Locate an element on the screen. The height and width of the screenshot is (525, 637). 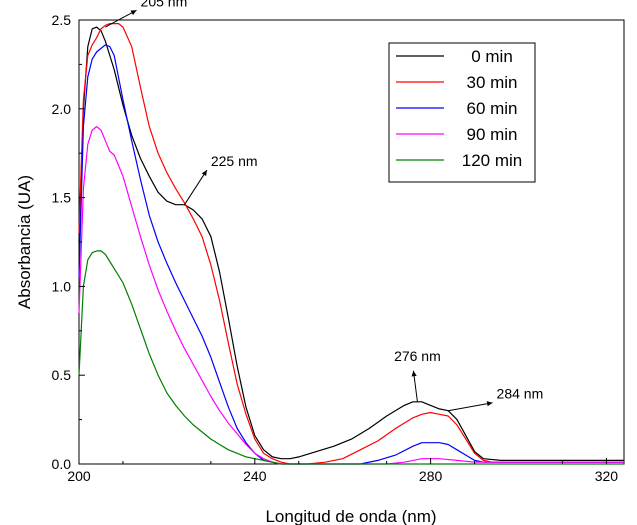
x-tick-label: 280 is located at coordinates (431, 476).